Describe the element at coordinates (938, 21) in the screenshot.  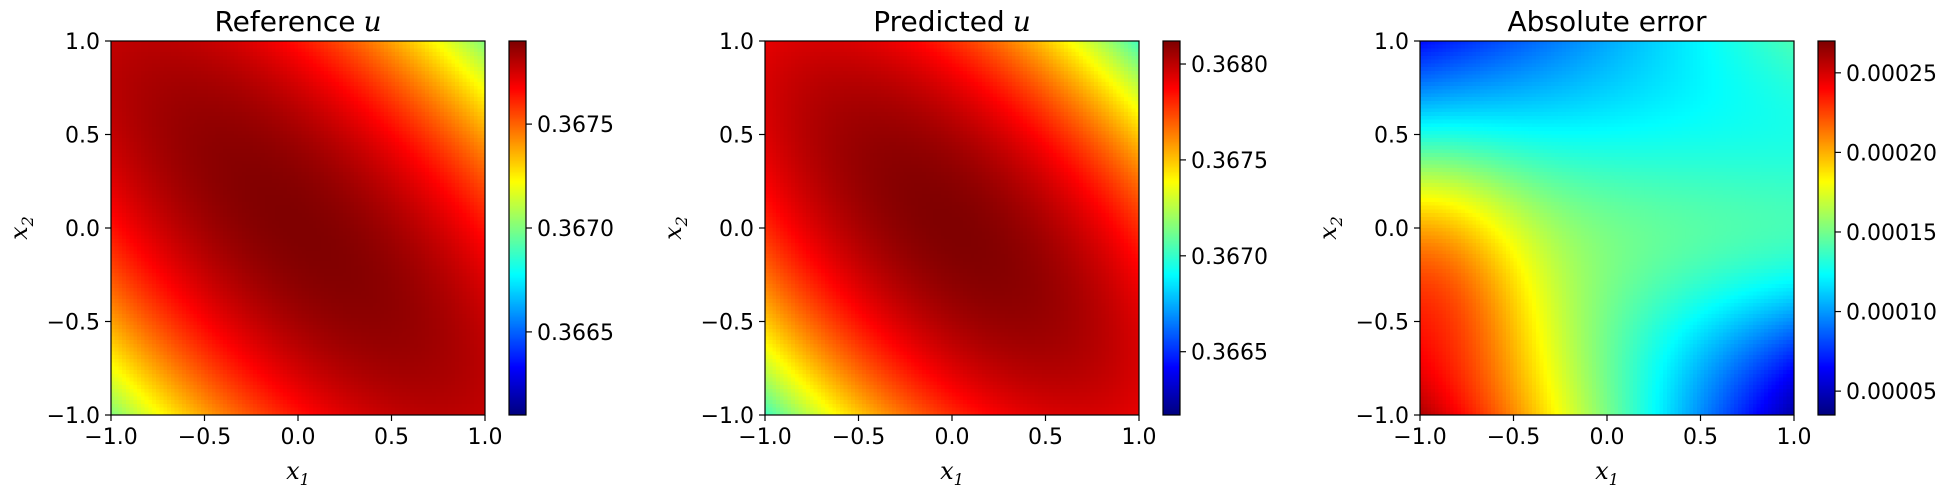
I see `chart-title-main: Predicted` at that location.